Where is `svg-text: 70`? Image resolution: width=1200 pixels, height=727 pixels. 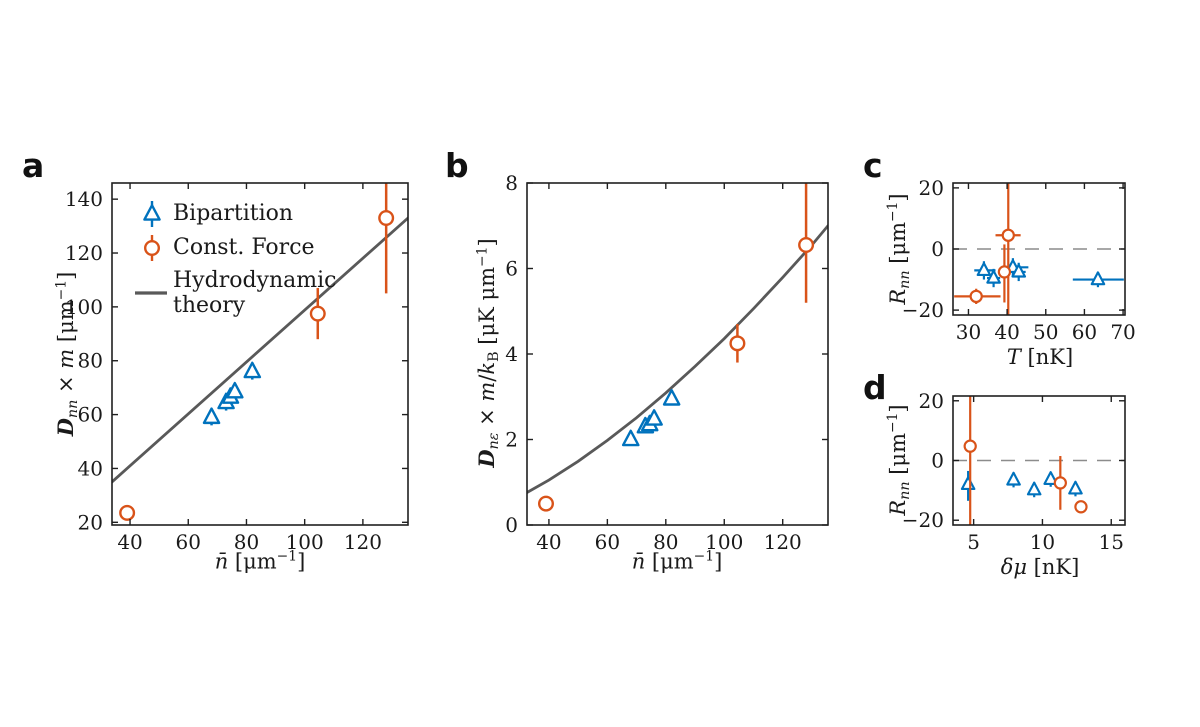 svg-text: 70 is located at coordinates (1122, 332).